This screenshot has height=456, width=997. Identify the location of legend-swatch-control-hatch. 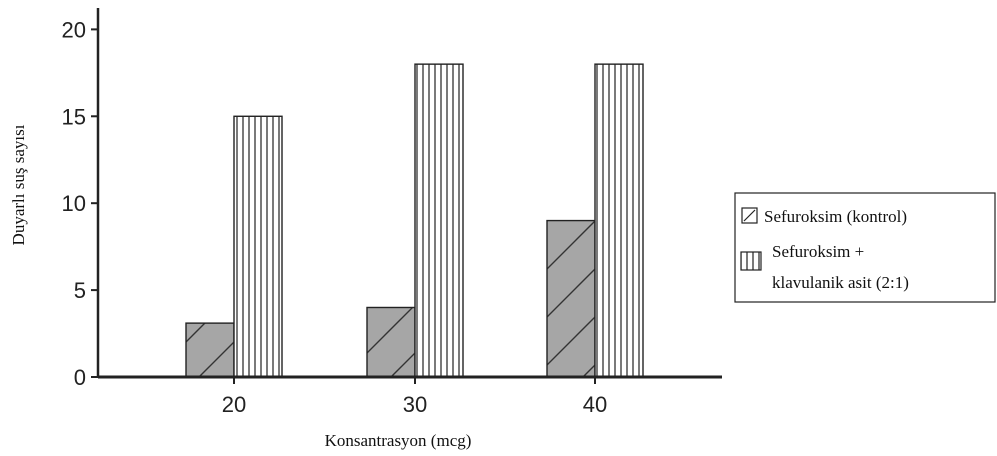
(749, 215).